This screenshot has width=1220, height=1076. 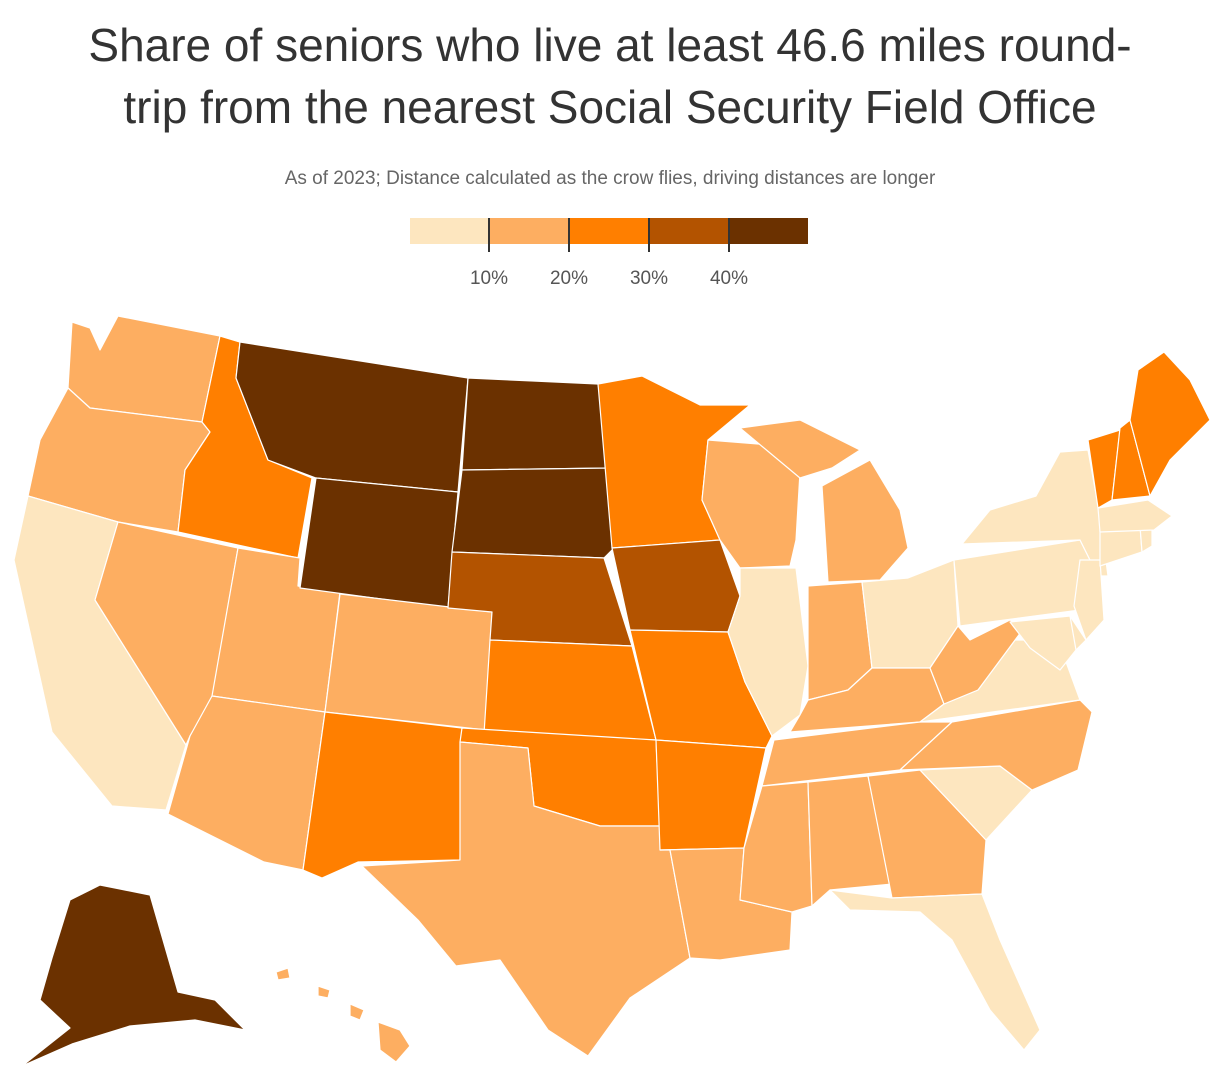 I want to click on legend-label-30: 30%, so click(x=649, y=278).